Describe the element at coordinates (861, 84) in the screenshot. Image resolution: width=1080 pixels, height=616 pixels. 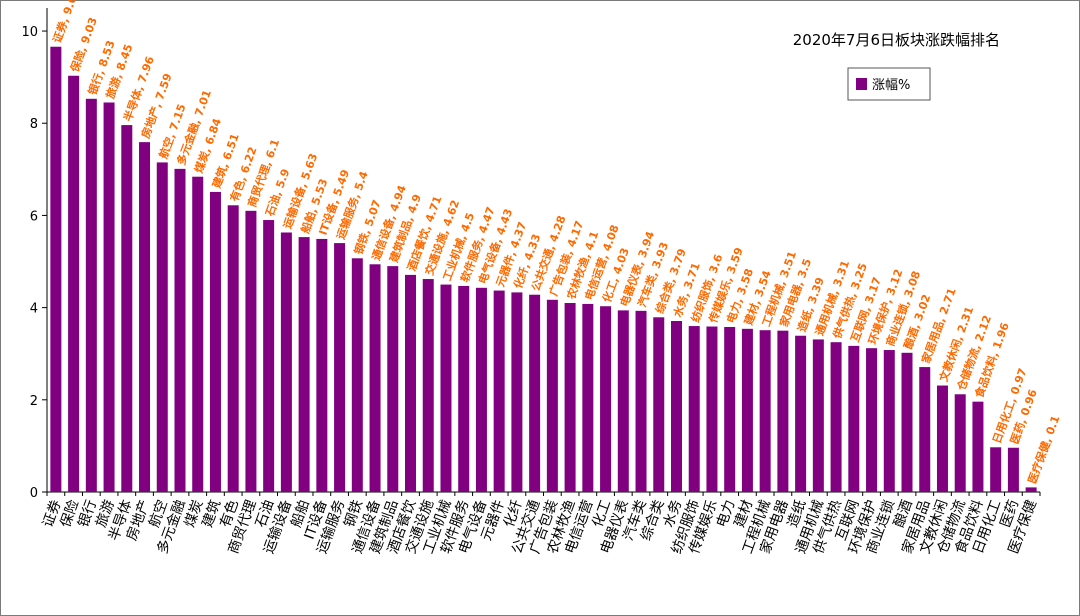
I see `legend-swatch` at that location.